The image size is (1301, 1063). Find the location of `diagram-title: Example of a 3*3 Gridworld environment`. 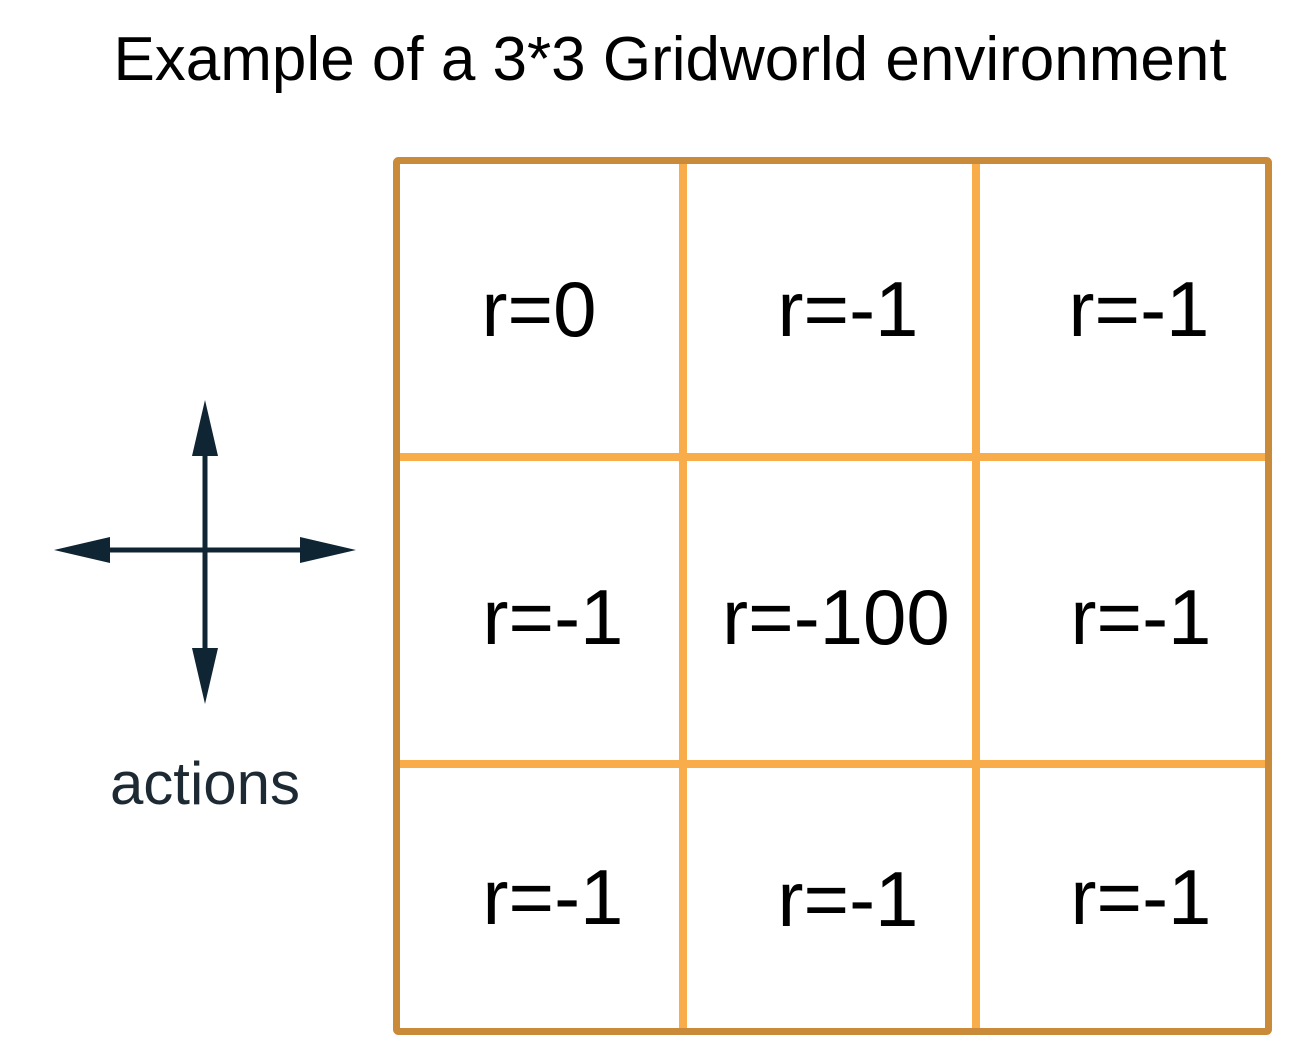

diagram-title: Example of a 3*3 Gridworld environment is located at coordinates (670, 59).